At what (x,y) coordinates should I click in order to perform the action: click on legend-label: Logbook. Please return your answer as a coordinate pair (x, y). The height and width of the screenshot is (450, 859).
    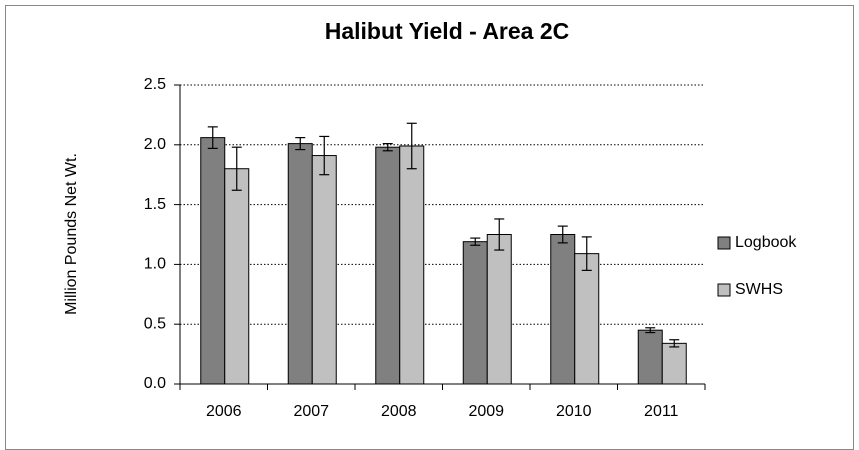
    Looking at the image, I should click on (766, 242).